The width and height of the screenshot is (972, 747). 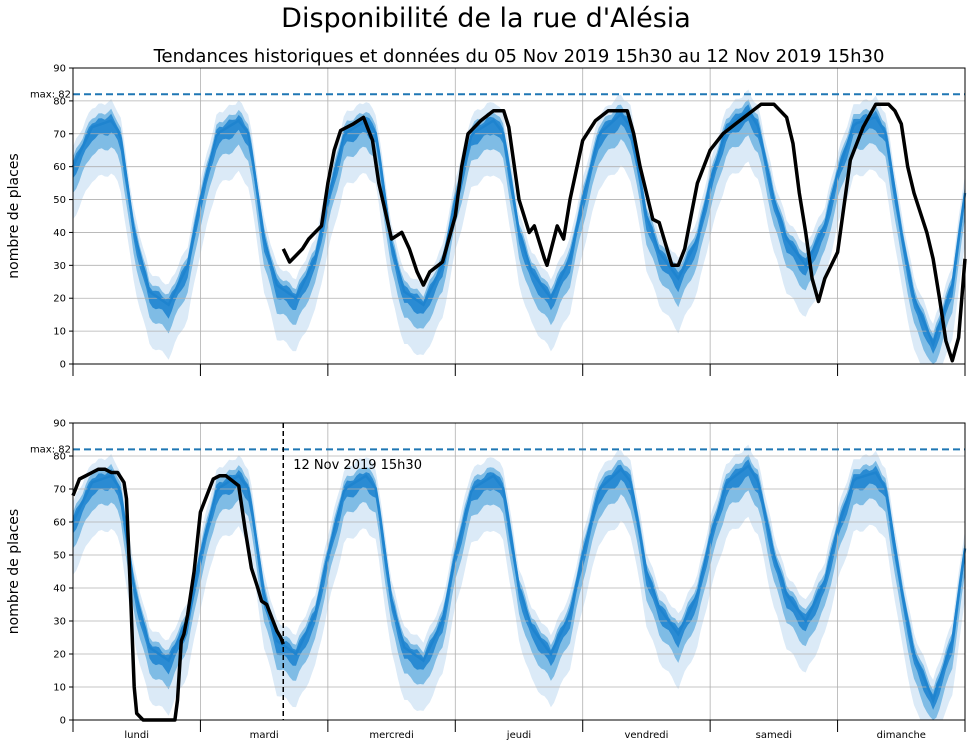 What do you see at coordinates (136, 735) in the screenshot?
I see `x-tick-label: lundi` at bounding box center [136, 735].